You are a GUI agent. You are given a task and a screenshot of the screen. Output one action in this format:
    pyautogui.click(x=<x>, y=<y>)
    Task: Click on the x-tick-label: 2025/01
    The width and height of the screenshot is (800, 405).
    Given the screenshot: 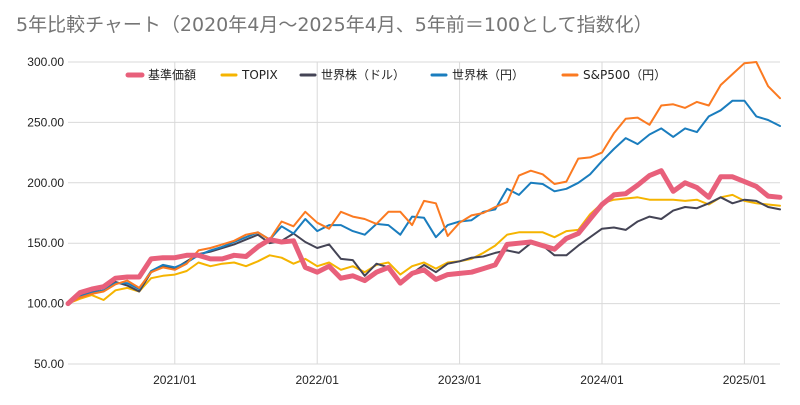 What is the action you would take?
    pyautogui.click(x=745, y=380)
    